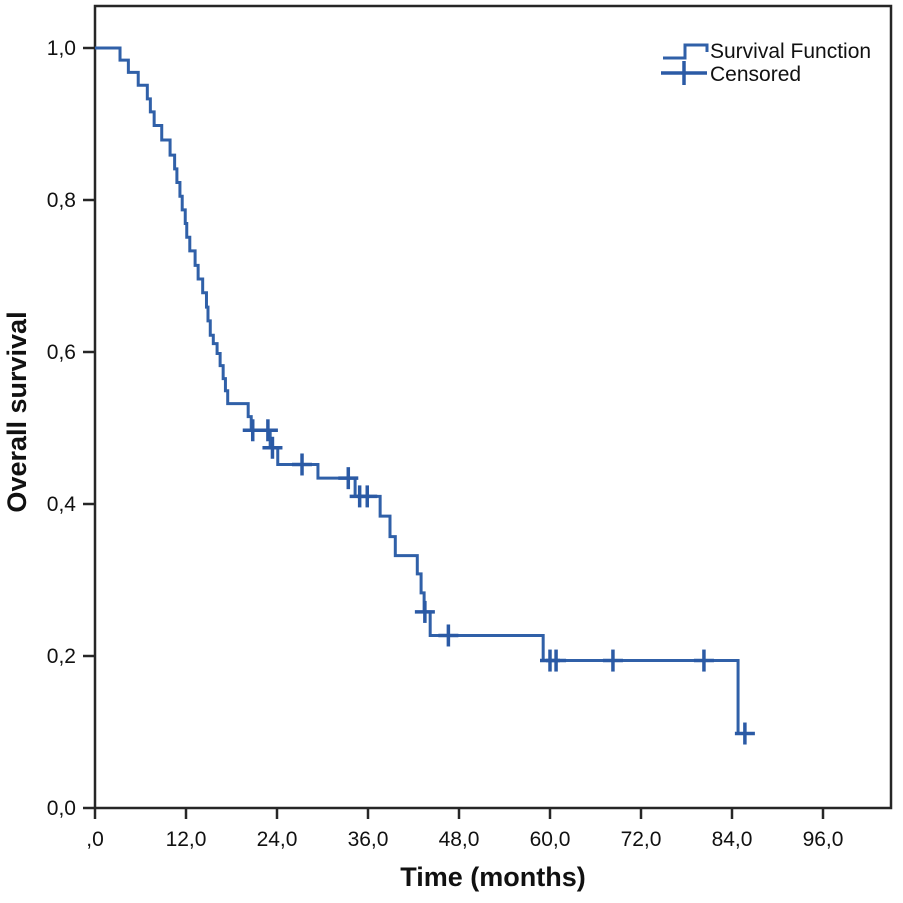 The width and height of the screenshot is (903, 903). I want to click on y-axis-tick-label: 0,0, so click(61, 808).